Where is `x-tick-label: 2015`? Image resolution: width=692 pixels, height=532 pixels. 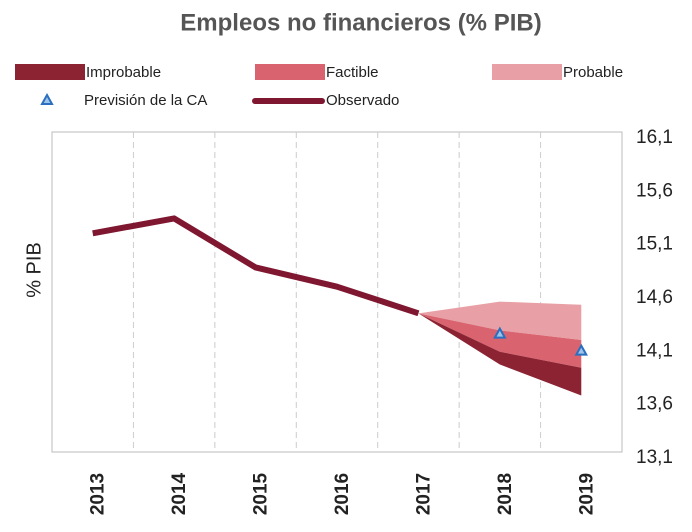
x-tick-label: 2015 is located at coordinates (261, 493).